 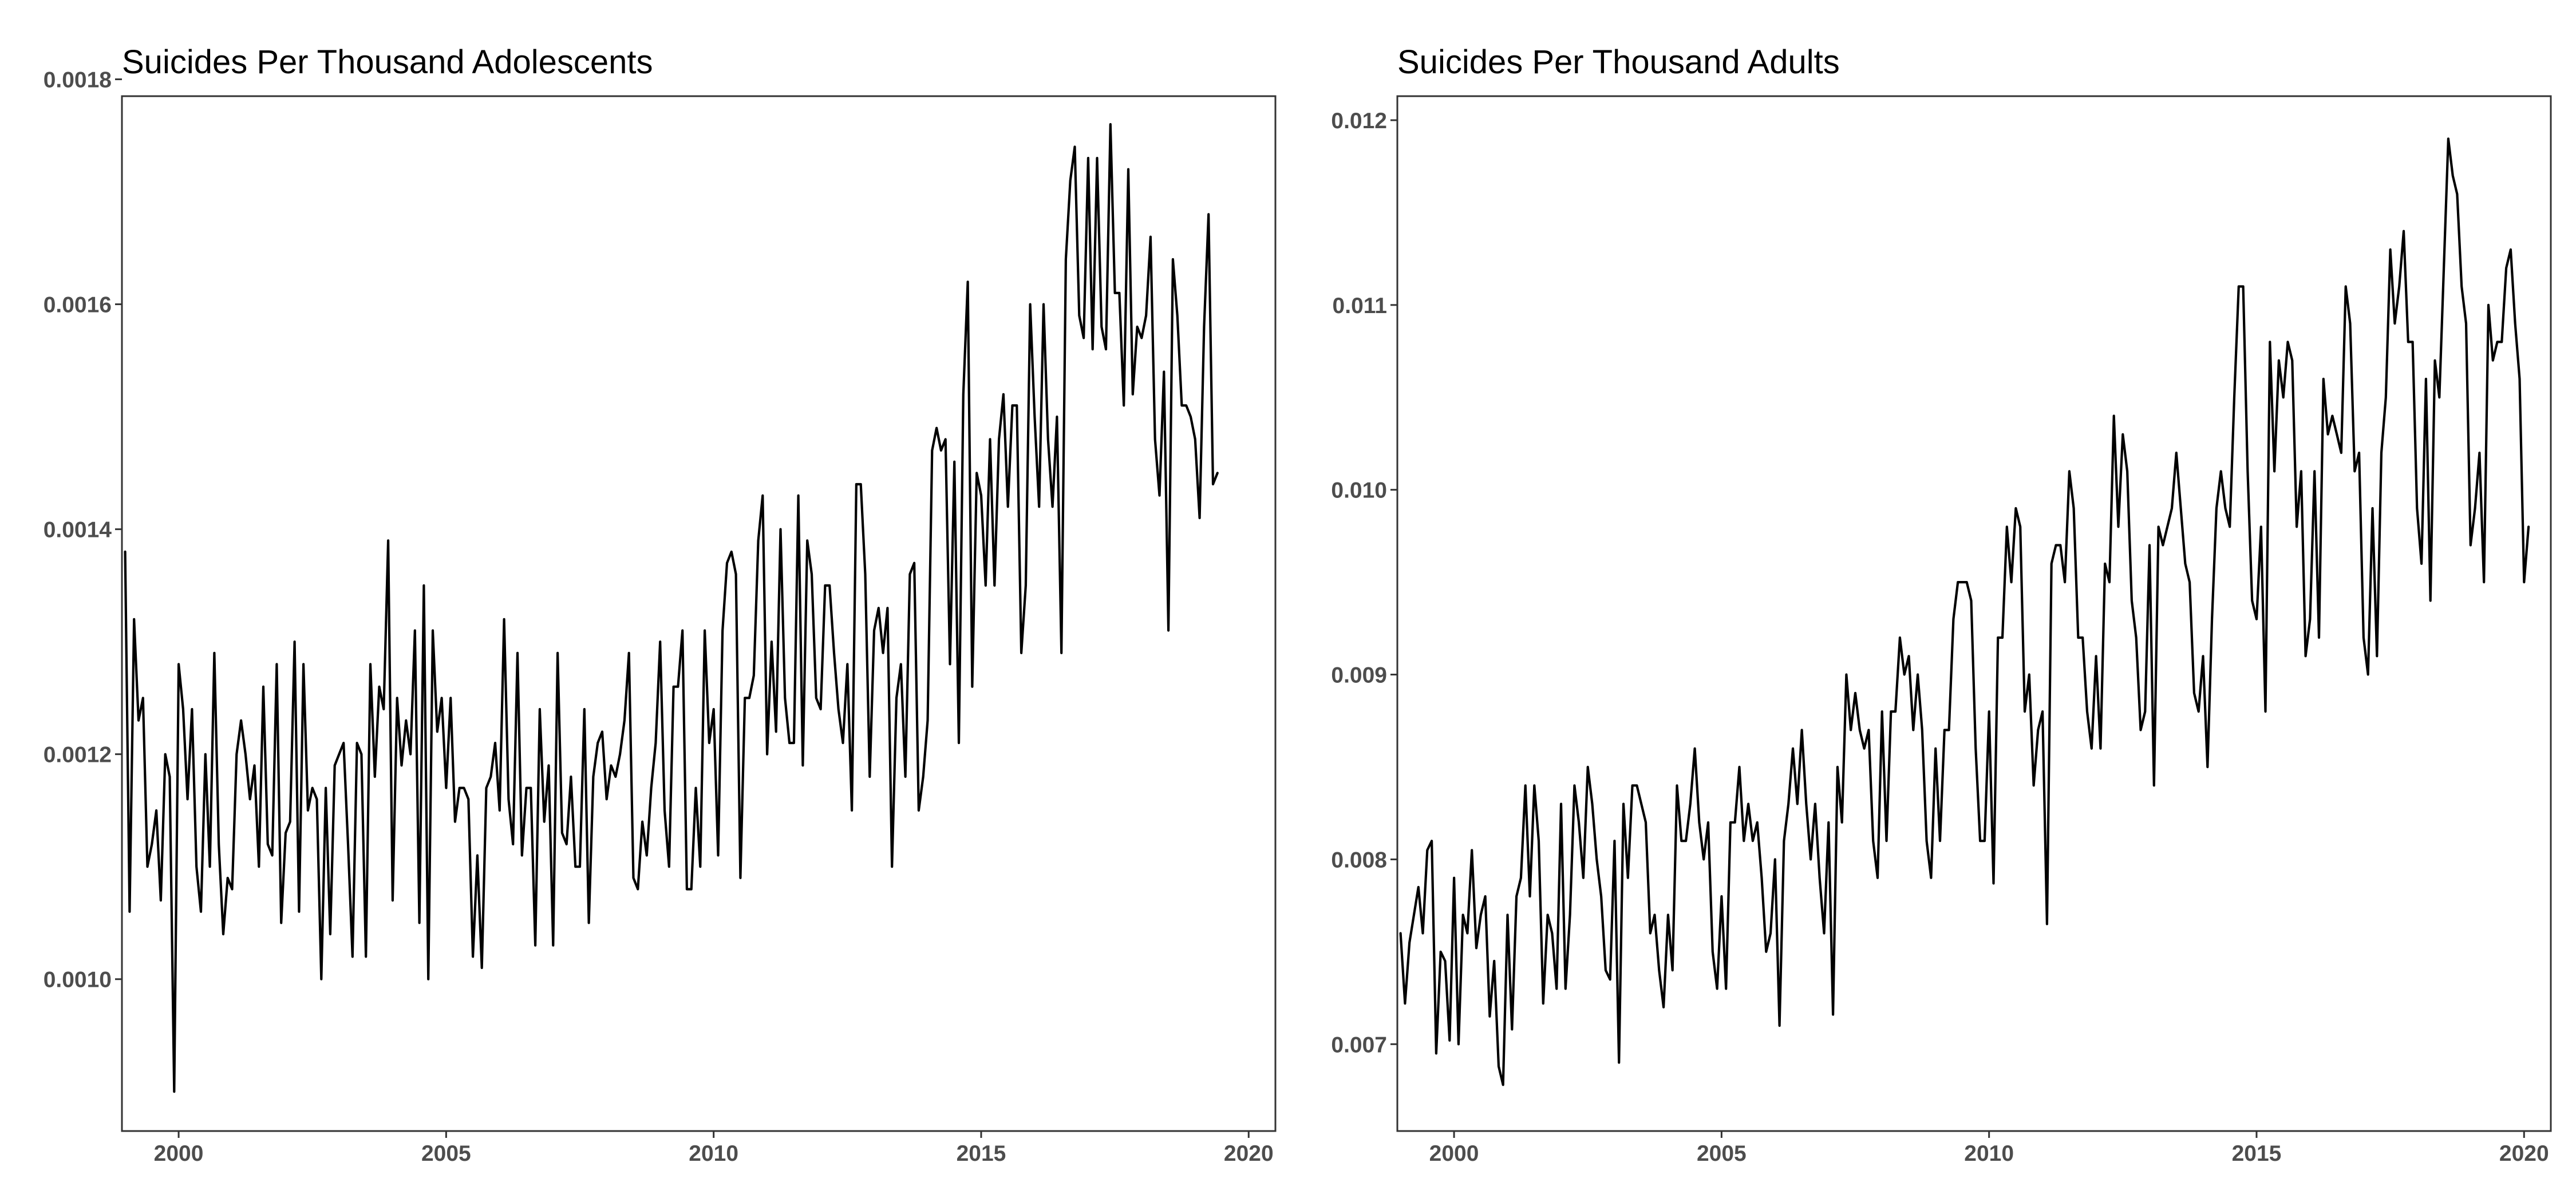 What do you see at coordinates (78, 81) in the screenshot?
I see `y-tick-label-adolescents-4: 0.0018` at bounding box center [78, 81].